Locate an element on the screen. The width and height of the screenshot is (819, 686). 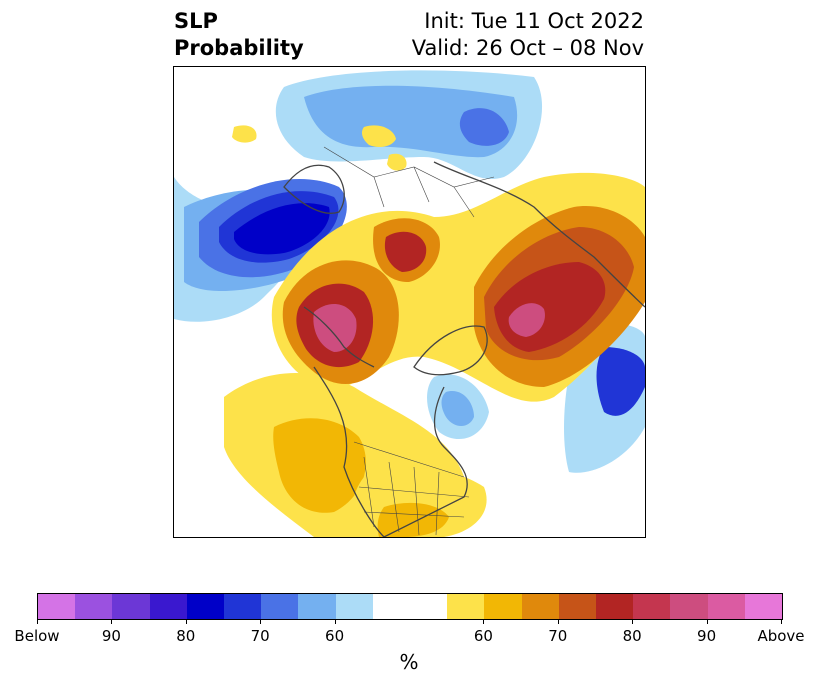
colorbar is located at coordinates (410, 606).